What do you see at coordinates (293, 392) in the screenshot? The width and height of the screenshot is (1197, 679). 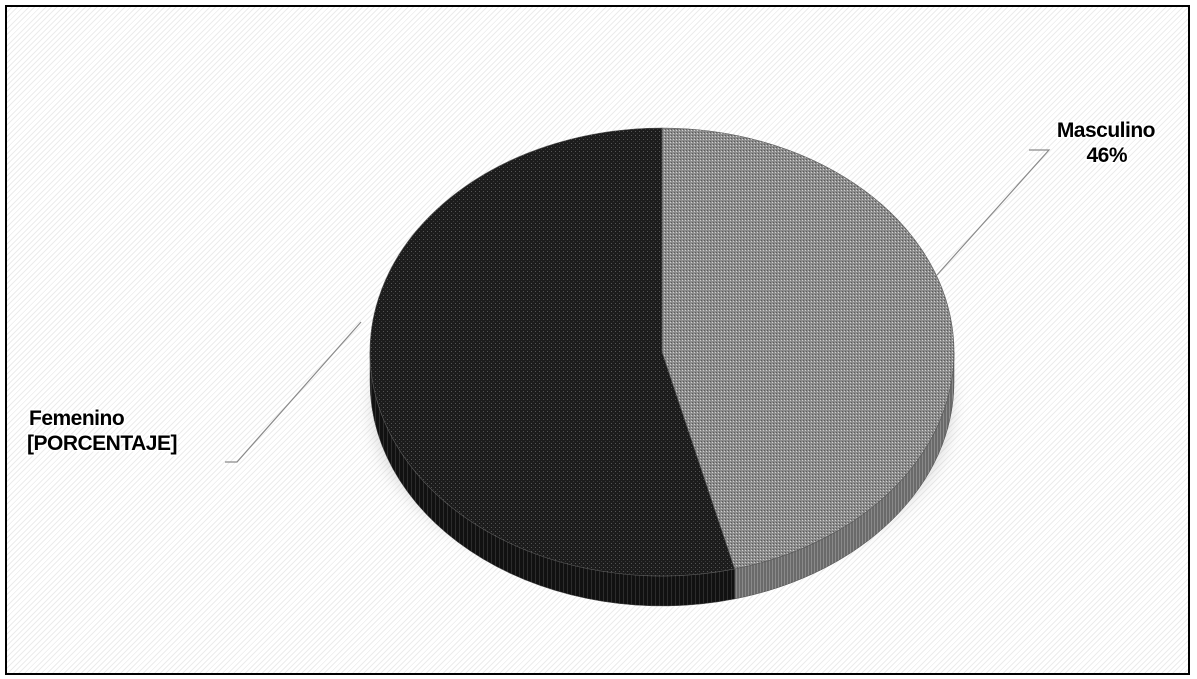 I see `leader-line-femenino` at bounding box center [293, 392].